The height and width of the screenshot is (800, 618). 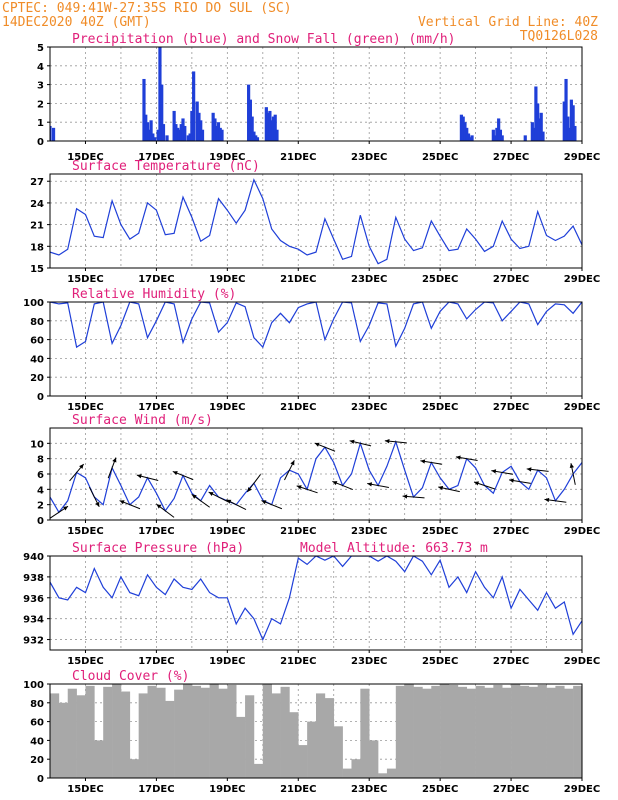 I want to click on y-tick-label: 934, so click(x=33, y=620).